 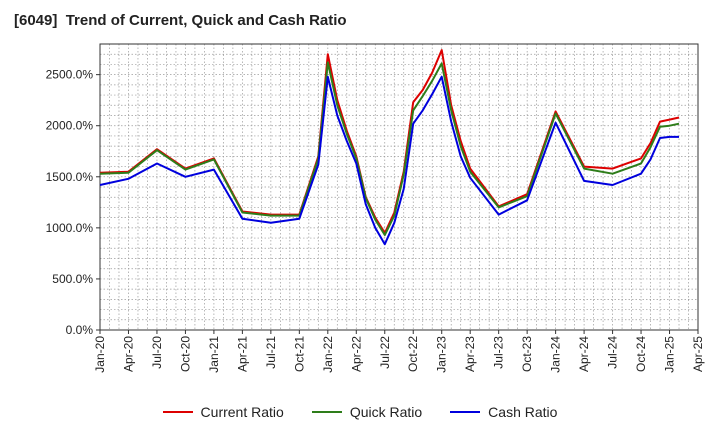 I want to click on x-tick-label: Jan-23, so click(x=442, y=354).